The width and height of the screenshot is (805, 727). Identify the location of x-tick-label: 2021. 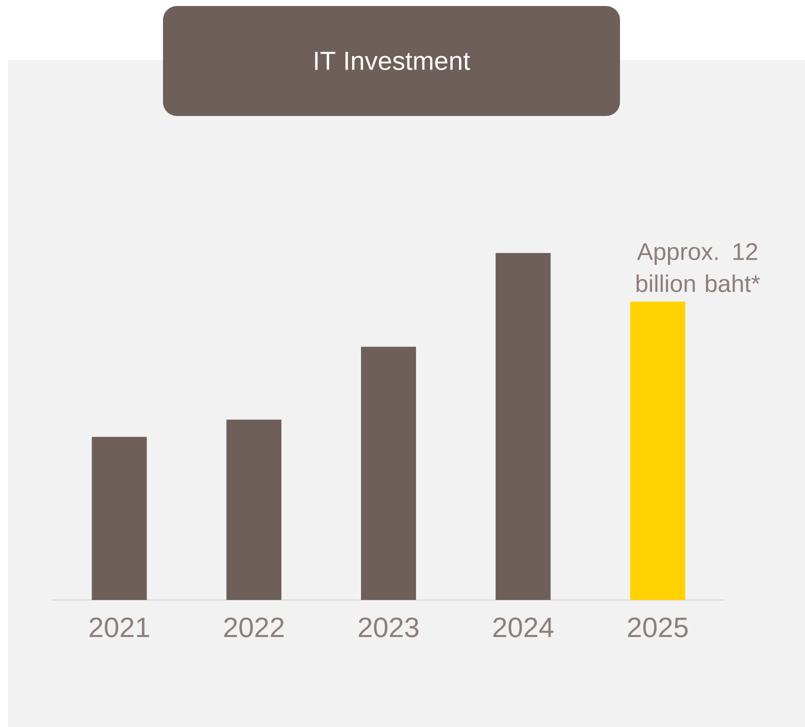
(120, 628).